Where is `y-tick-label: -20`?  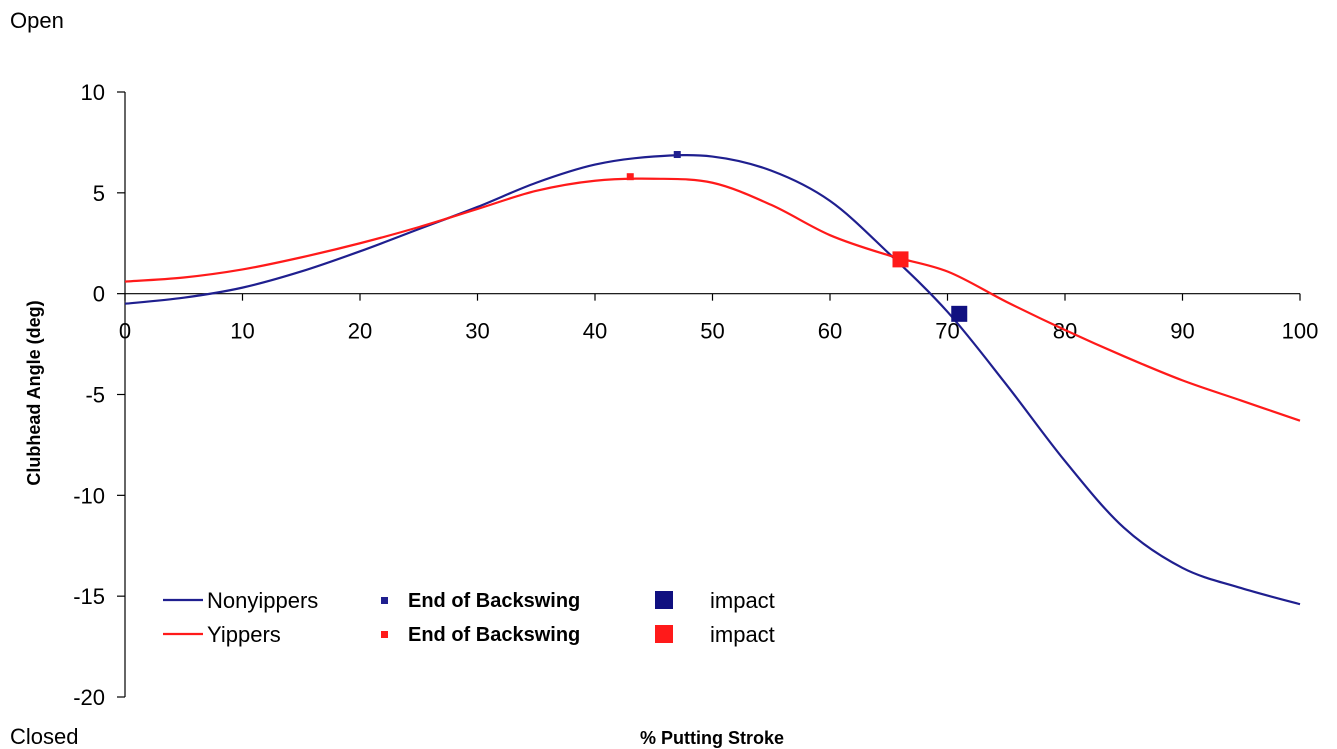
y-tick-label: -20 is located at coordinates (89, 697).